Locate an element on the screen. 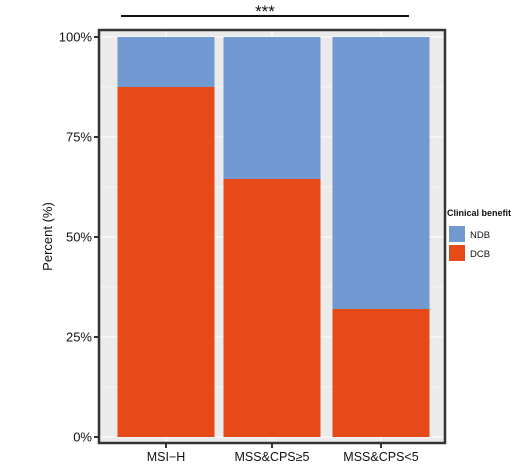 This screenshot has width=516, height=468. y-axis: 0% 25% 50% 75% 100% Percent (%) is located at coordinates (69, 237).